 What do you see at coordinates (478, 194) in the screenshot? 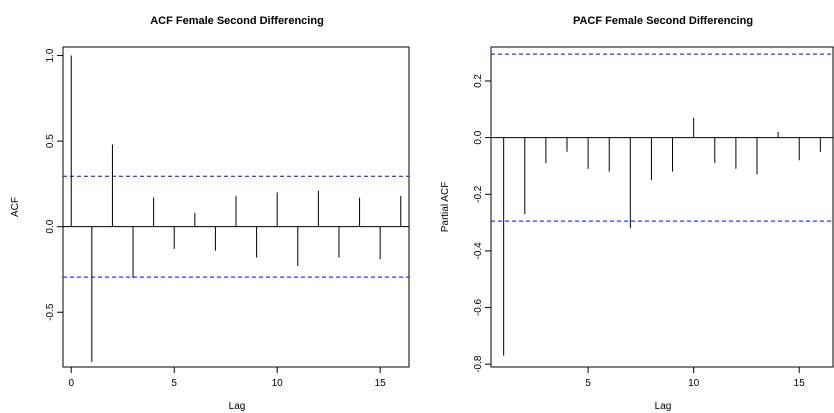
I see `pacf-y-tick-label: -0.2` at bounding box center [478, 194].